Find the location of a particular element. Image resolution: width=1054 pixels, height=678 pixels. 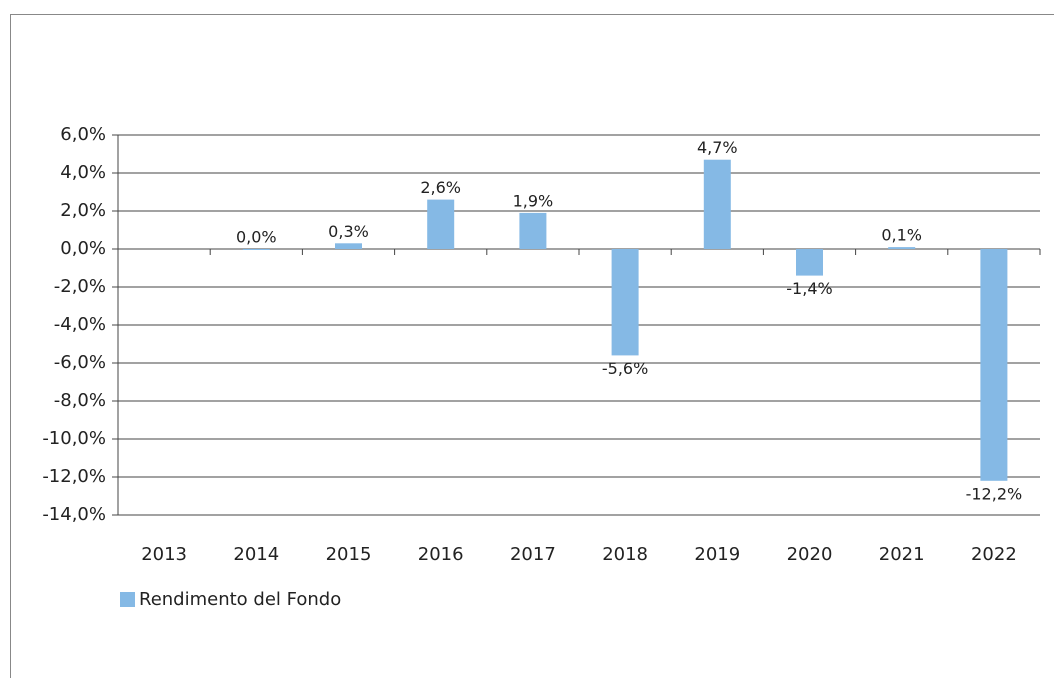

x-tick-label: 2019 is located at coordinates (717, 554).